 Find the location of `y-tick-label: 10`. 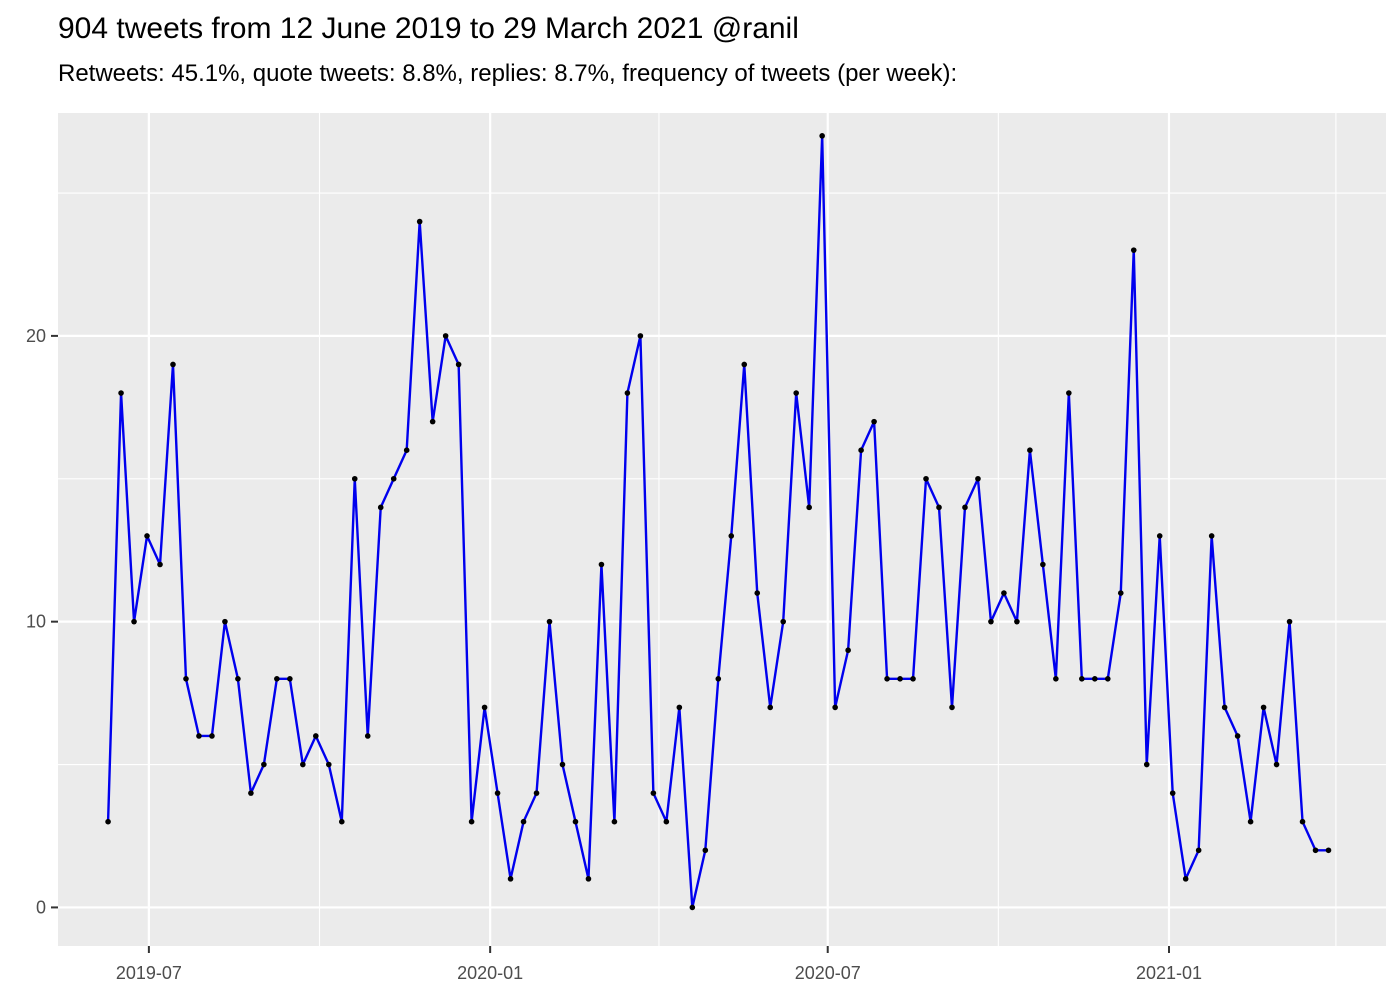

y-tick-label: 10 is located at coordinates (36, 622).